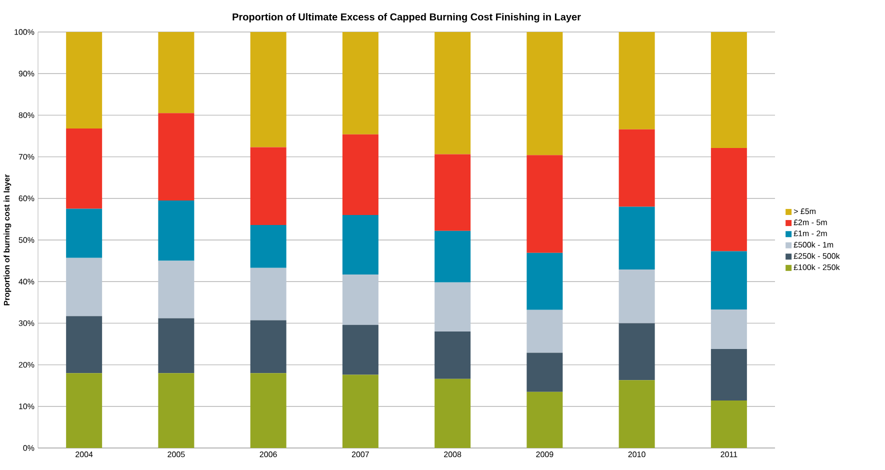 The image size is (885, 470). I want to click on y-tick-label: 30%, so click(26, 323).